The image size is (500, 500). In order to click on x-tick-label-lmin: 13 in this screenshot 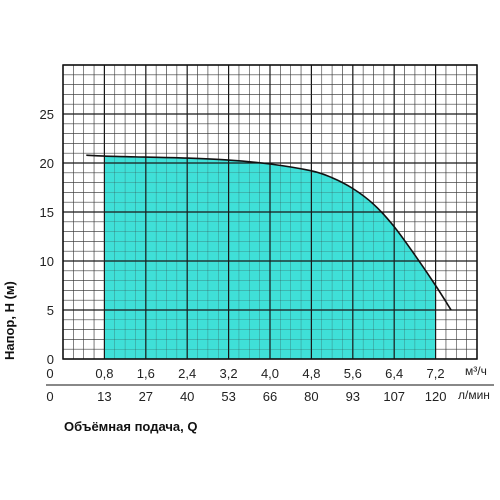, I will do `click(104, 396)`.